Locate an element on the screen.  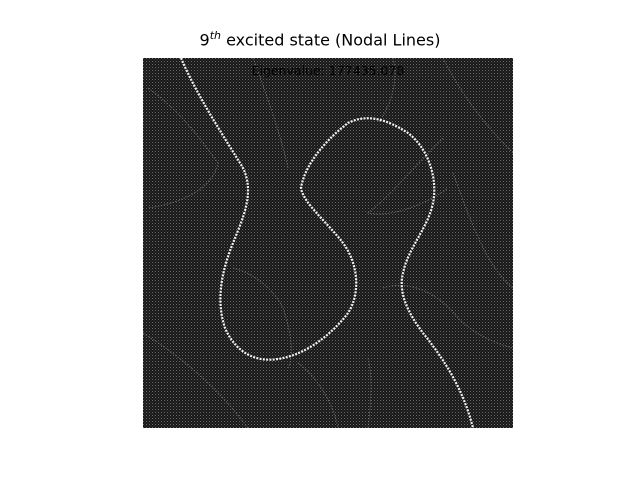
title-text: excited state (Nodal Lines) is located at coordinates (331, 40).